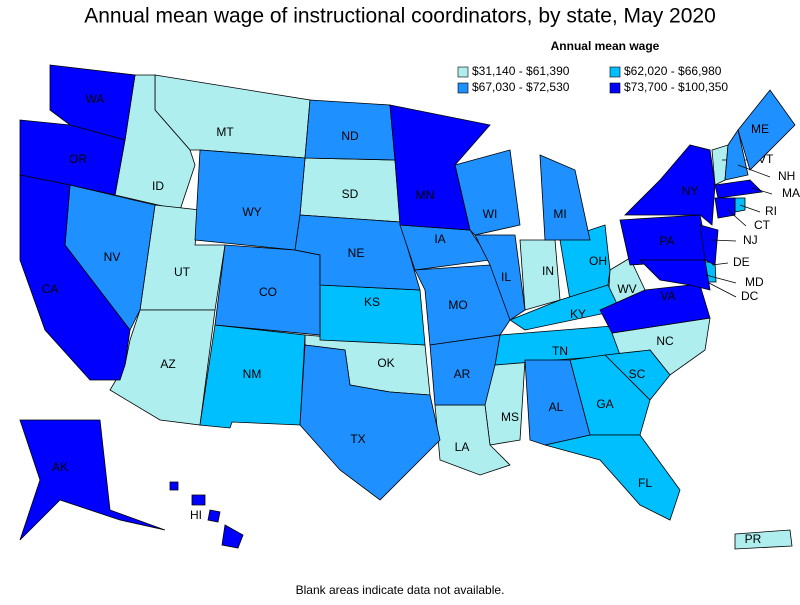 The width and height of the screenshot is (800, 605). Describe the element at coordinates (791, 193) in the screenshot. I see `state-label: MA` at that location.